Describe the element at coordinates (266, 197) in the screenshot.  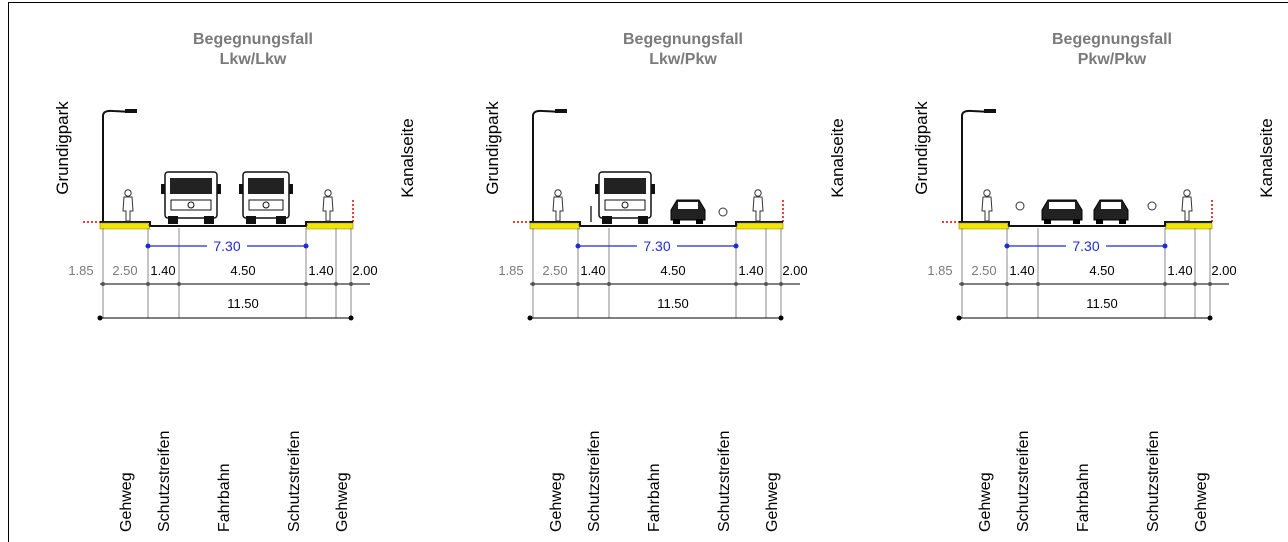
I see `vehicle-truck-right` at that location.